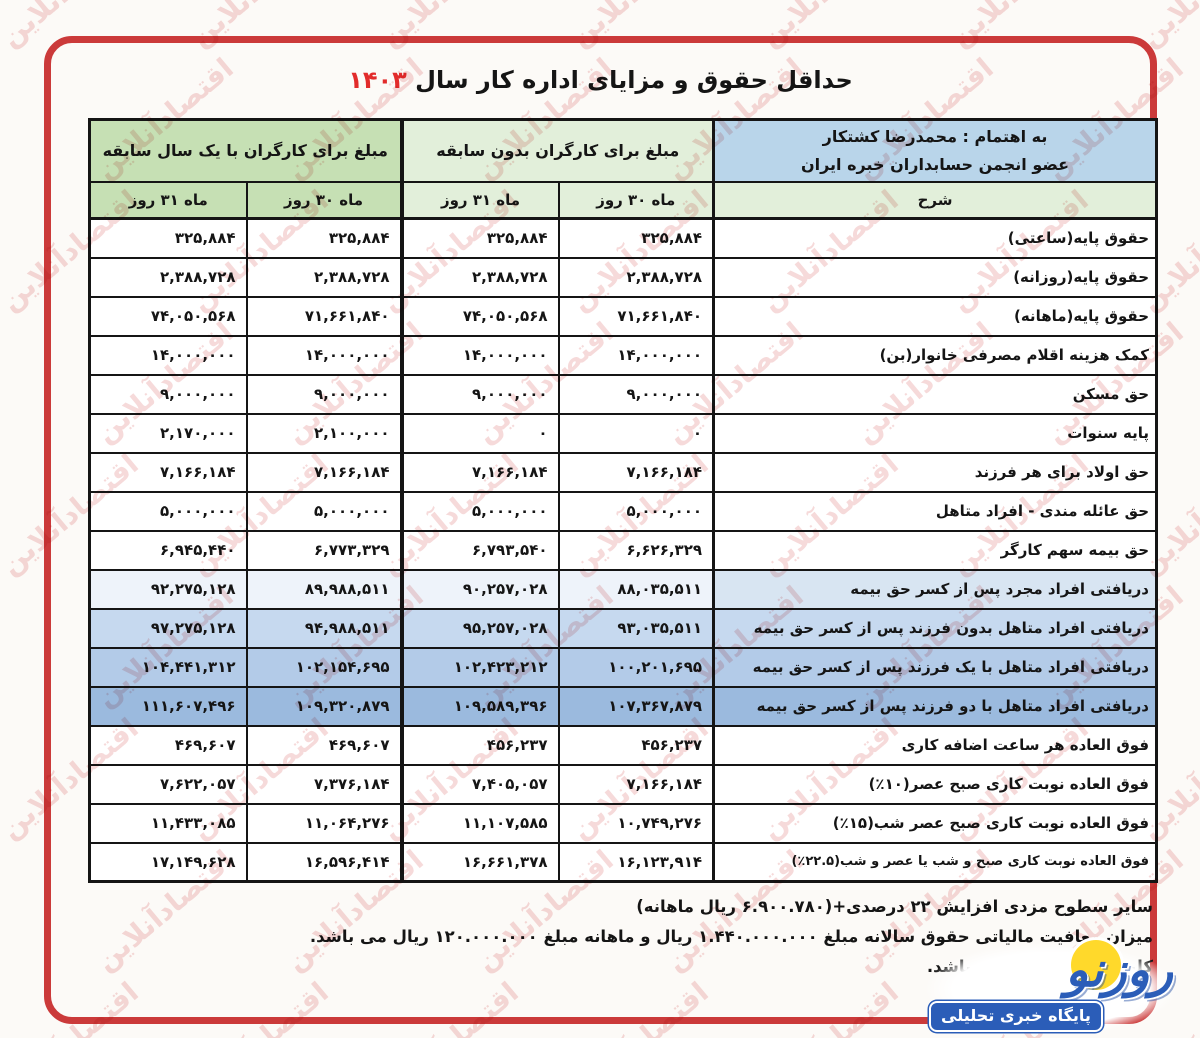 Image resolution: width=1200 pixels, height=1038 pixels. I want to click on value-cell: ۶,۷۷۳,۳۲۹, so click(324, 550).